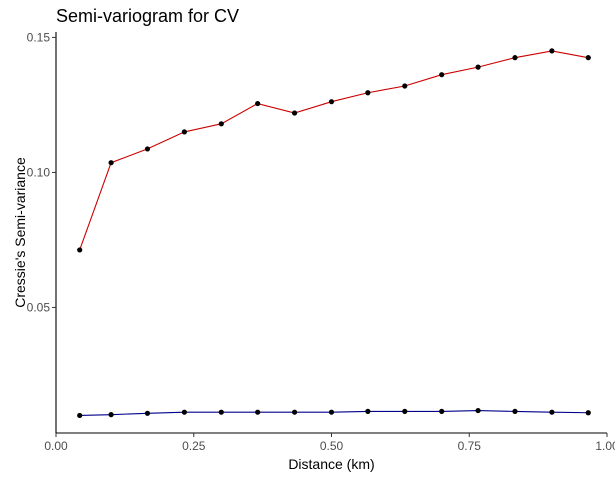 The height and width of the screenshot is (479, 615). Describe the element at coordinates (148, 16) in the screenshot. I see `chart-title: Semi-variogram for CV` at that location.